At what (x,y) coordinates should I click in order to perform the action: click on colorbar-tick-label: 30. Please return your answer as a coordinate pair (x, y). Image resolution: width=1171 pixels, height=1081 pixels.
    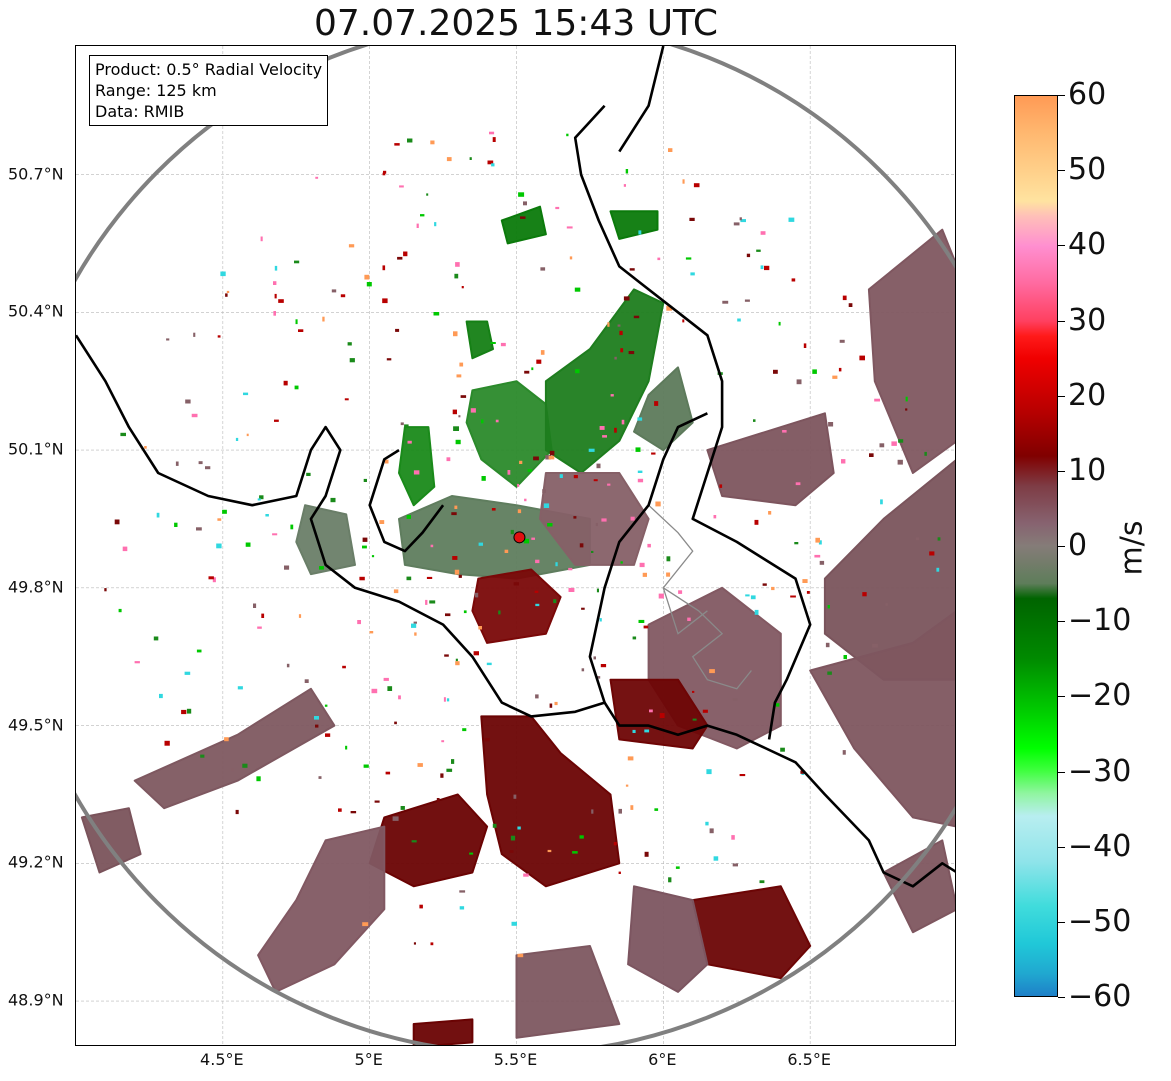
    Looking at the image, I should click on (1087, 320).